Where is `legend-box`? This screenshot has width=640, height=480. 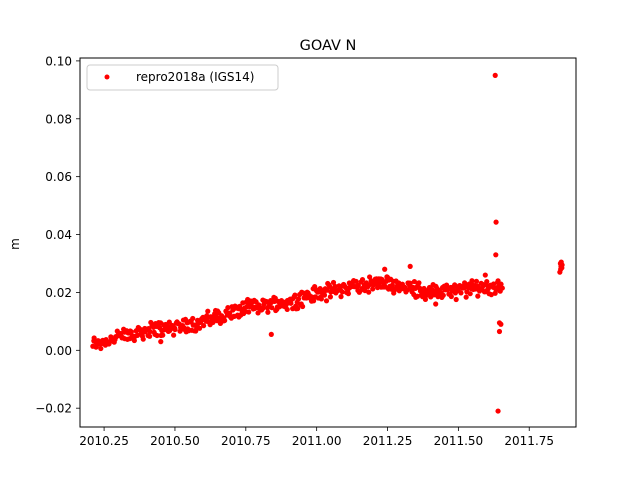 legend-box is located at coordinates (182, 77).